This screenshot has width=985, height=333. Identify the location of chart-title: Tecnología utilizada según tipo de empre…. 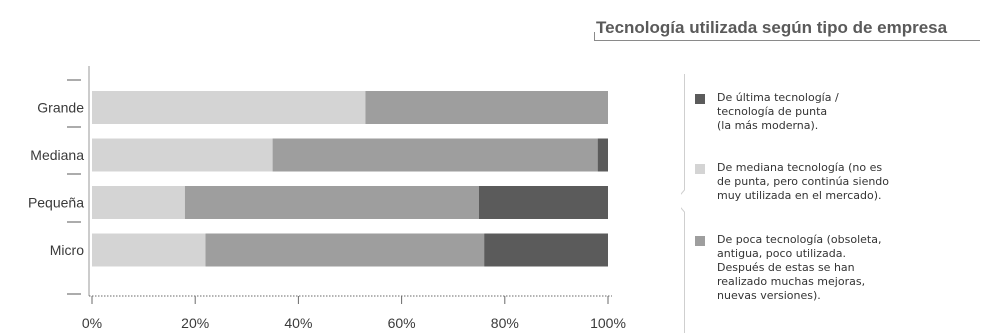
(772, 27).